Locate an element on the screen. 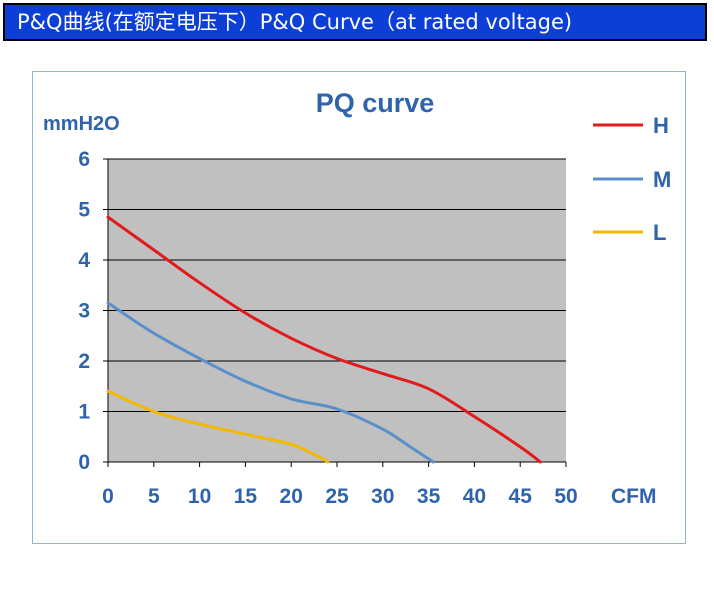 Image resolution: width=714 pixels, height=590 pixels. x-tick-label-35: 35 is located at coordinates (429, 496).